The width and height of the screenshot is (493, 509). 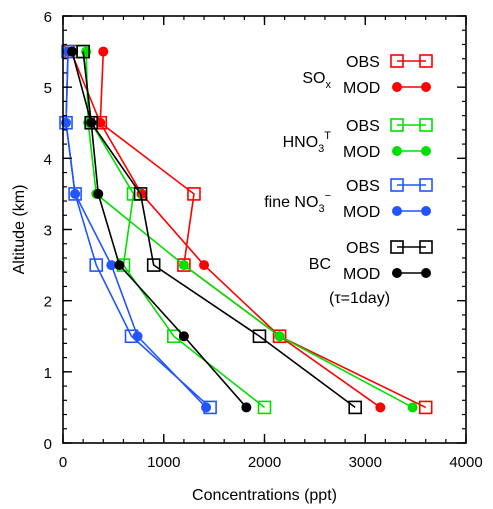 I want to click on y-tick-label: 6, so click(x=48, y=17).